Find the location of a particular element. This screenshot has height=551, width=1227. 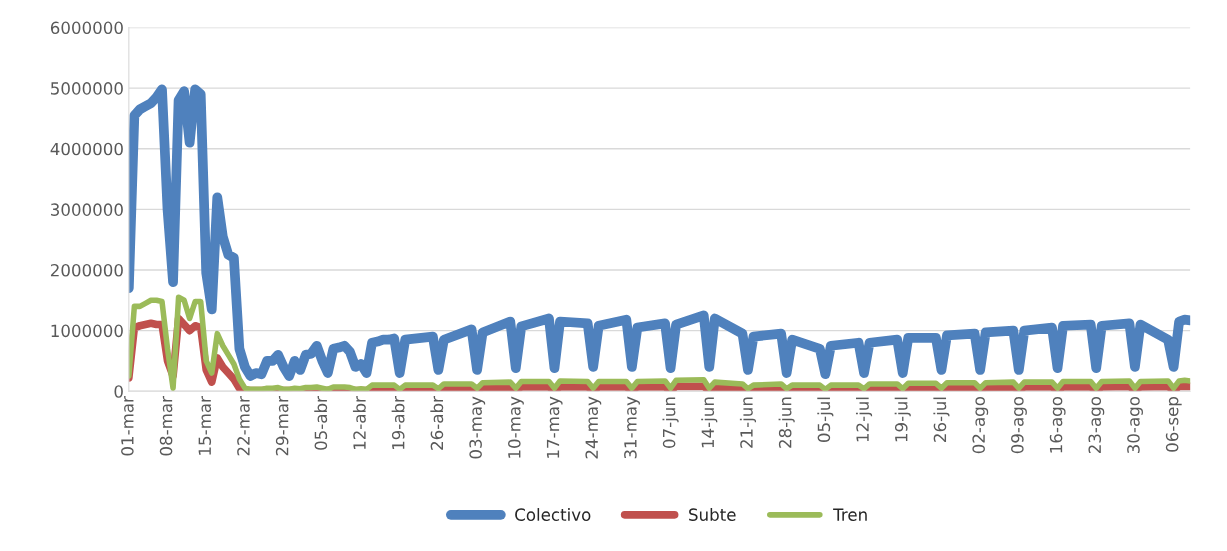

y-tick-label: 3000000 is located at coordinates (87, 209).